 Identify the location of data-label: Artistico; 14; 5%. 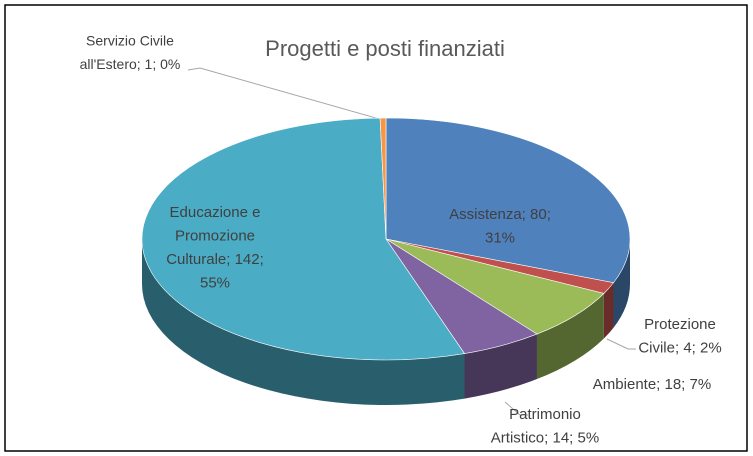
(545, 437).